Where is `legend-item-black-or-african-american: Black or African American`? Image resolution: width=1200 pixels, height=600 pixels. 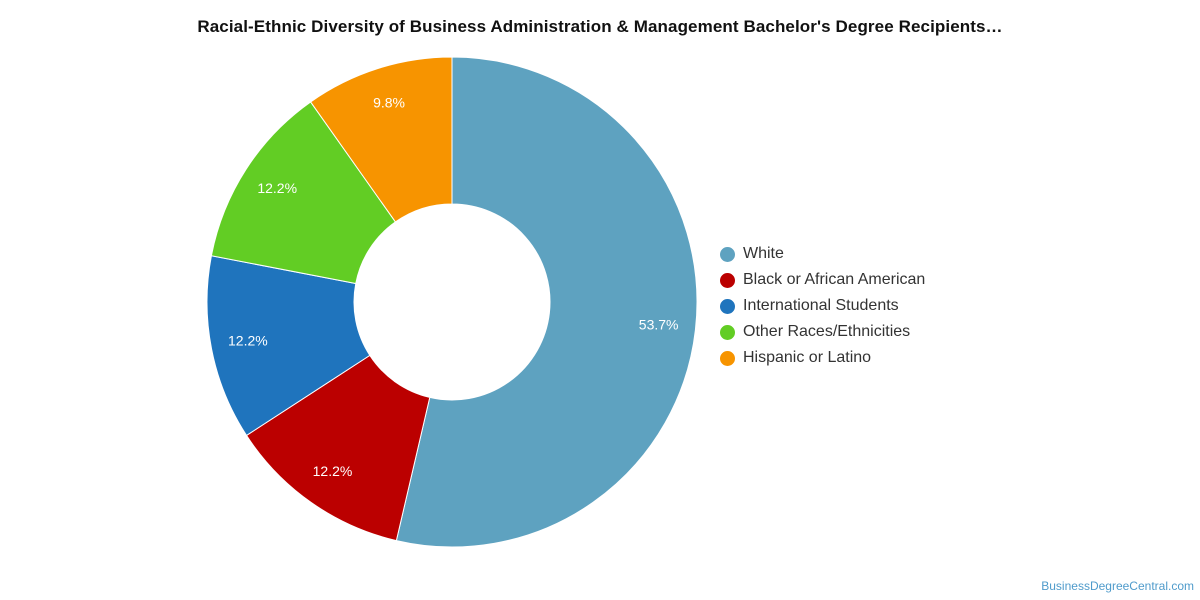 legend-item-black-or-african-american: Black or African American is located at coordinates (822, 280).